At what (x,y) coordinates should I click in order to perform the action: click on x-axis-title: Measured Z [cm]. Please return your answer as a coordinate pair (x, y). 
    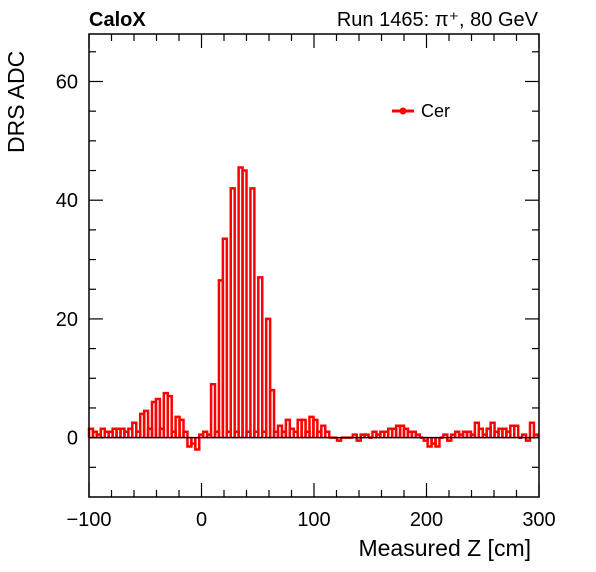
    Looking at the image, I should click on (444, 548).